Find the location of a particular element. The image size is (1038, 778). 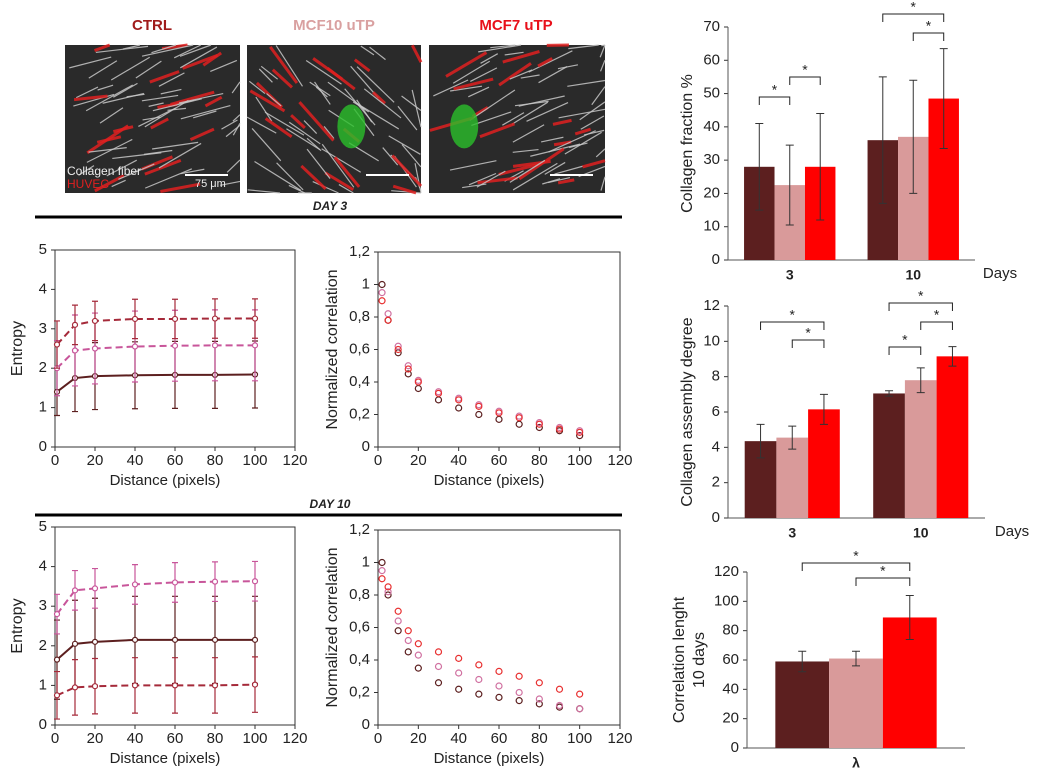

y-tick-label: 8 is located at coordinates (716, 376).